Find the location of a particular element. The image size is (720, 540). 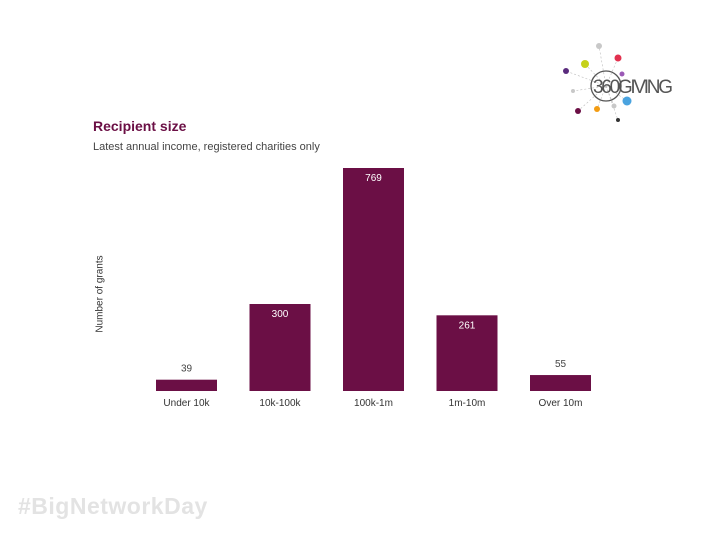

y-axis-label: Number of grants is located at coordinates (100, 294).